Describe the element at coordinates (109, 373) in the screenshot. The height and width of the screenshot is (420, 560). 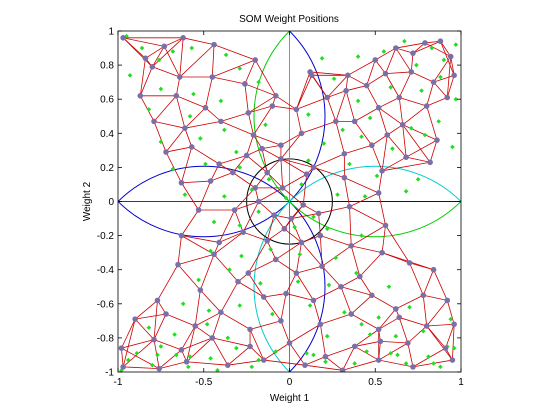
I see `y-tick-label: -1` at that location.